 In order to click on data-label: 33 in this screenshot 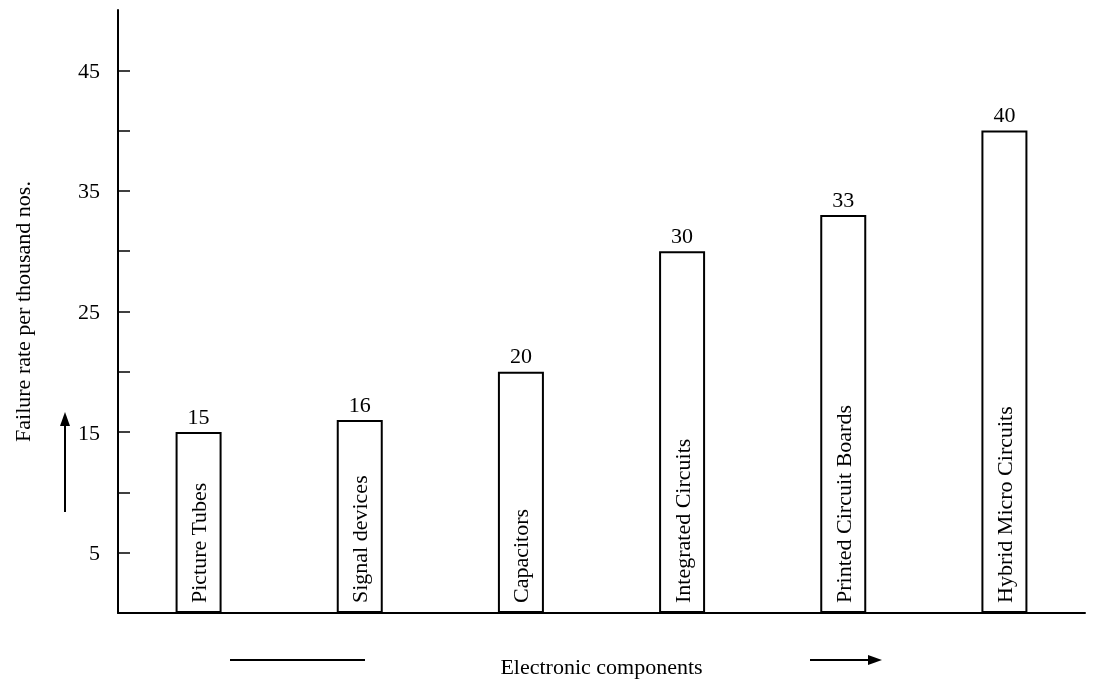, I will do `click(843, 199)`.